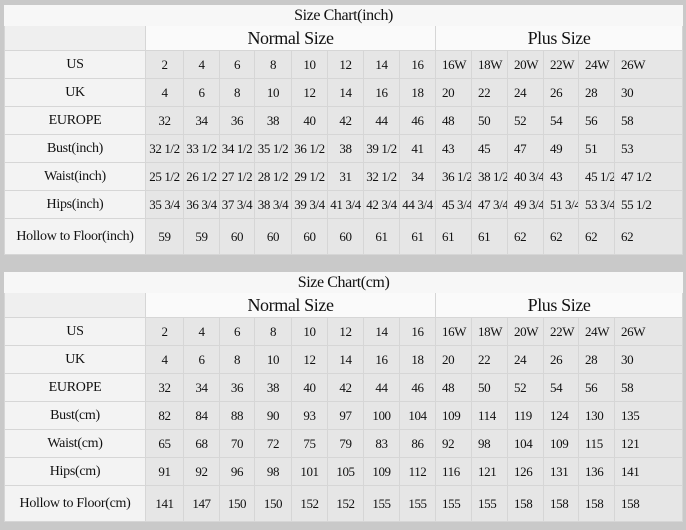 The image size is (686, 530). What do you see at coordinates (417, 443) in the screenshot?
I see `size-value-cell: 86` at bounding box center [417, 443].